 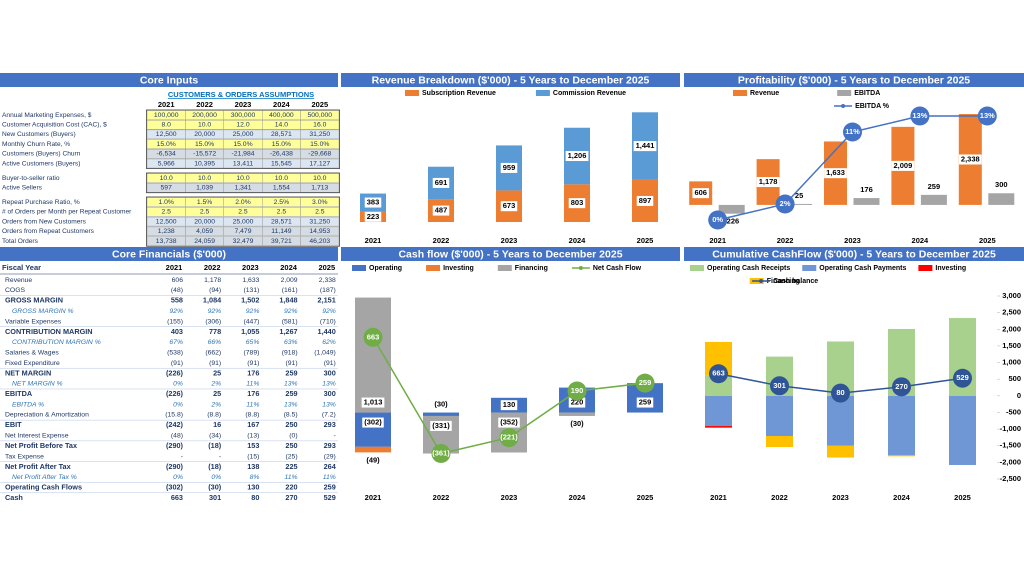 I want to click on cell-value: 100,000, so click(x=166, y=115).